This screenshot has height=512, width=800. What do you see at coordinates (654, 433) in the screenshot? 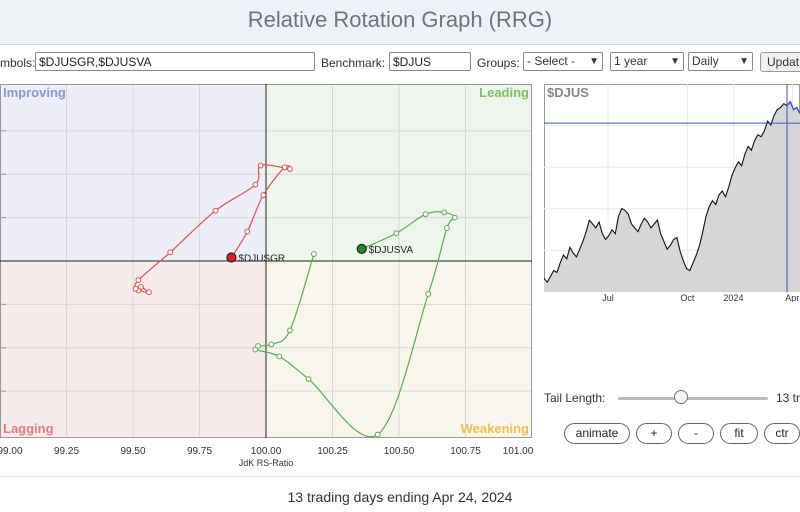
I see `zoom-in-button: +` at bounding box center [654, 433].